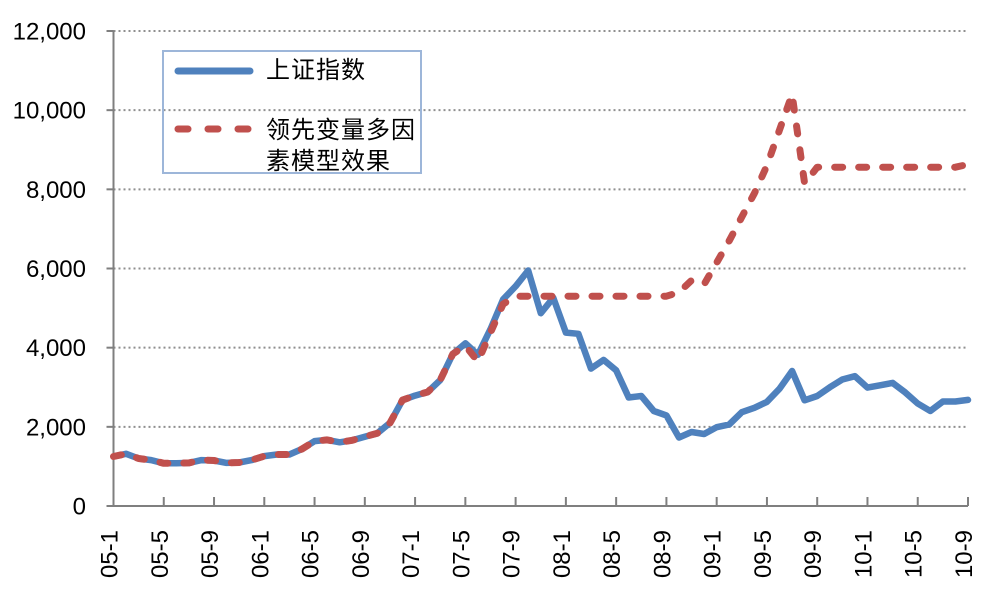  I want to click on dashed-line-swatch, so click(214, 129).